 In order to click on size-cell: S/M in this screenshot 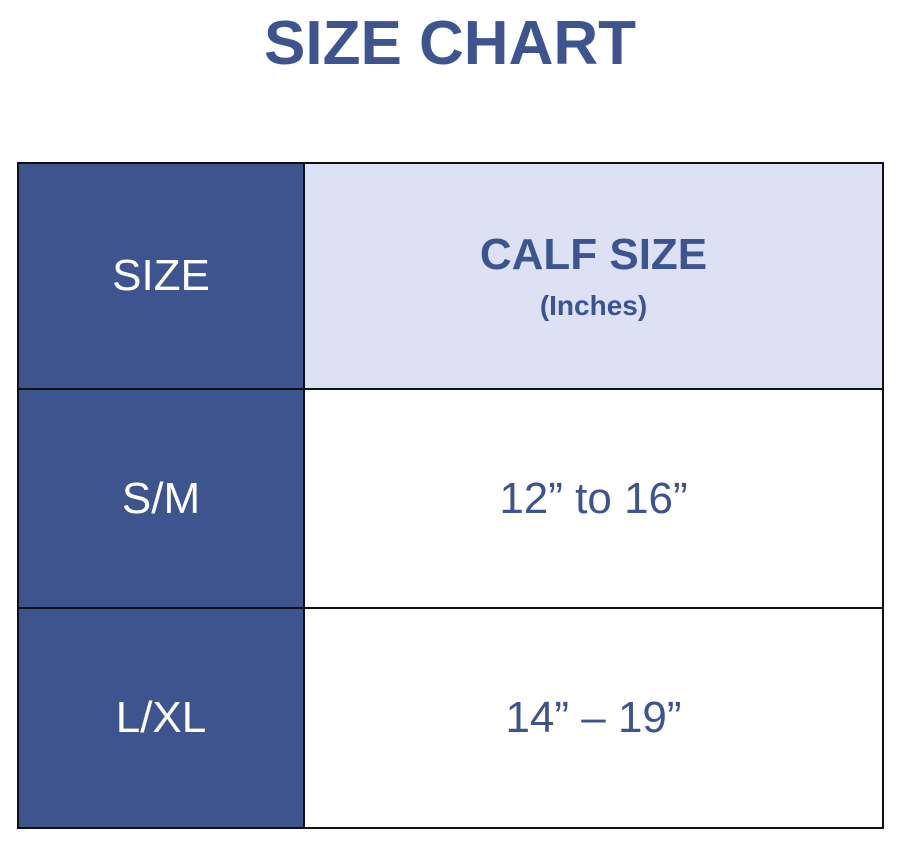, I will do `click(161, 498)`.